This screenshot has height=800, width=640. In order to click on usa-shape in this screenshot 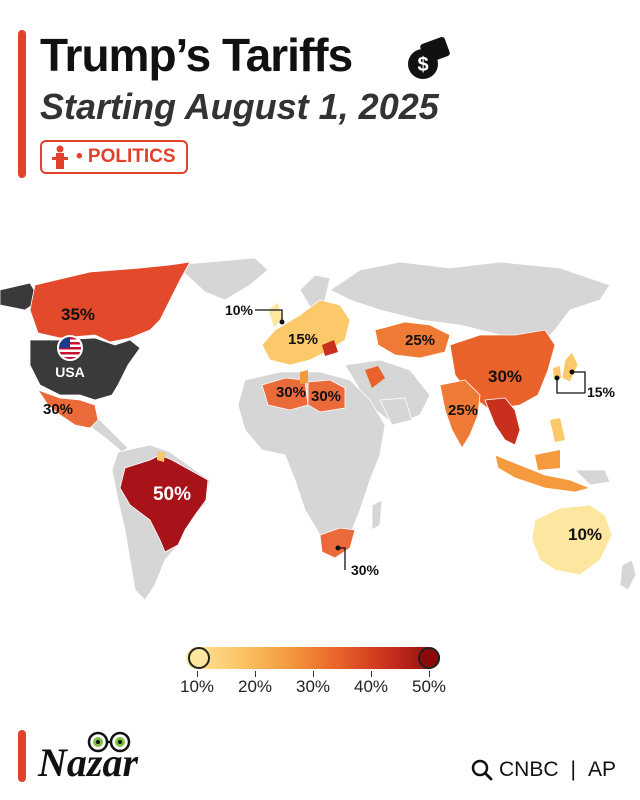, I will do `click(85, 369)`.